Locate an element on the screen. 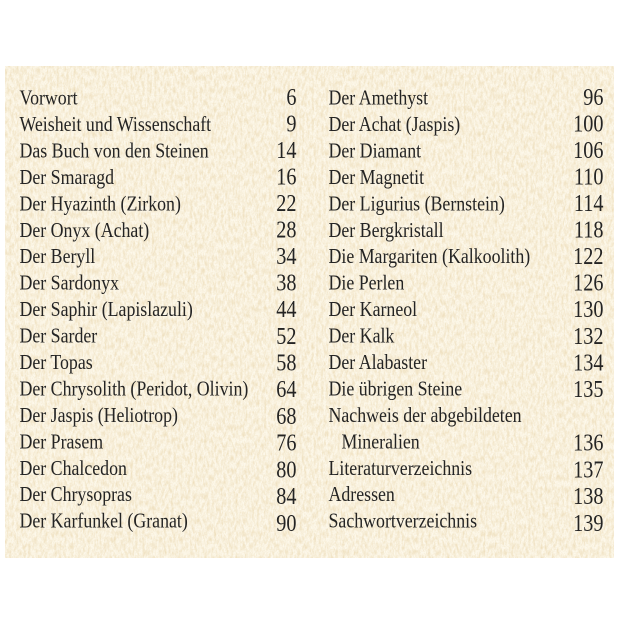 Image resolution: width=620 pixels, height=620 pixels. svg-text: 58 is located at coordinates (286, 362).